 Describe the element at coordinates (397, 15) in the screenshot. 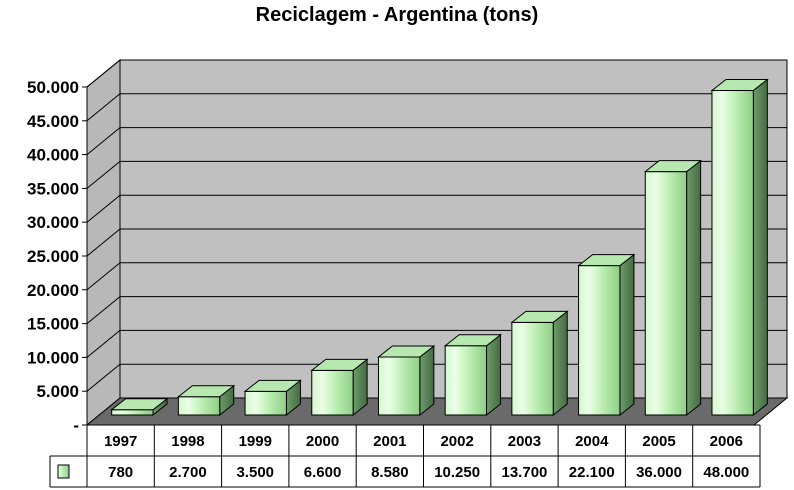

I see `chart-title: Reciclagem - Argentina (tons)` at that location.